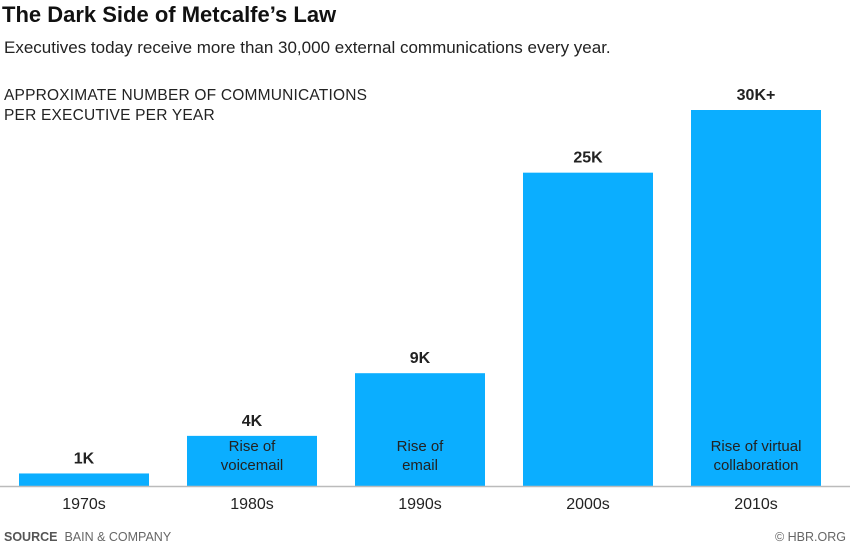  Describe the element at coordinates (84, 458) in the screenshot. I see `data-label: 1K` at that location.